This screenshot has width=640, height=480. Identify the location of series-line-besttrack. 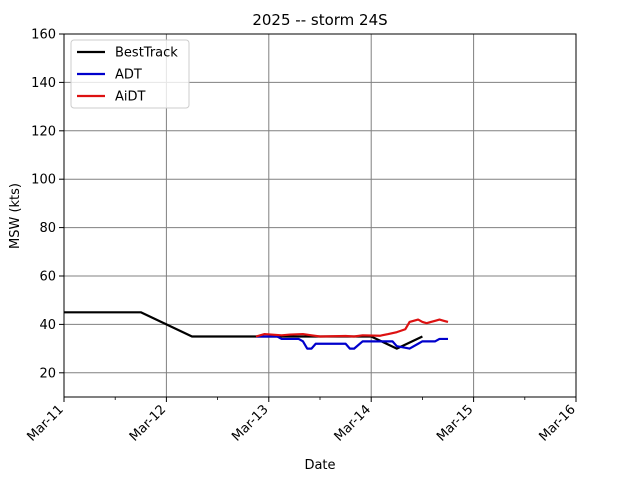
(243, 330).